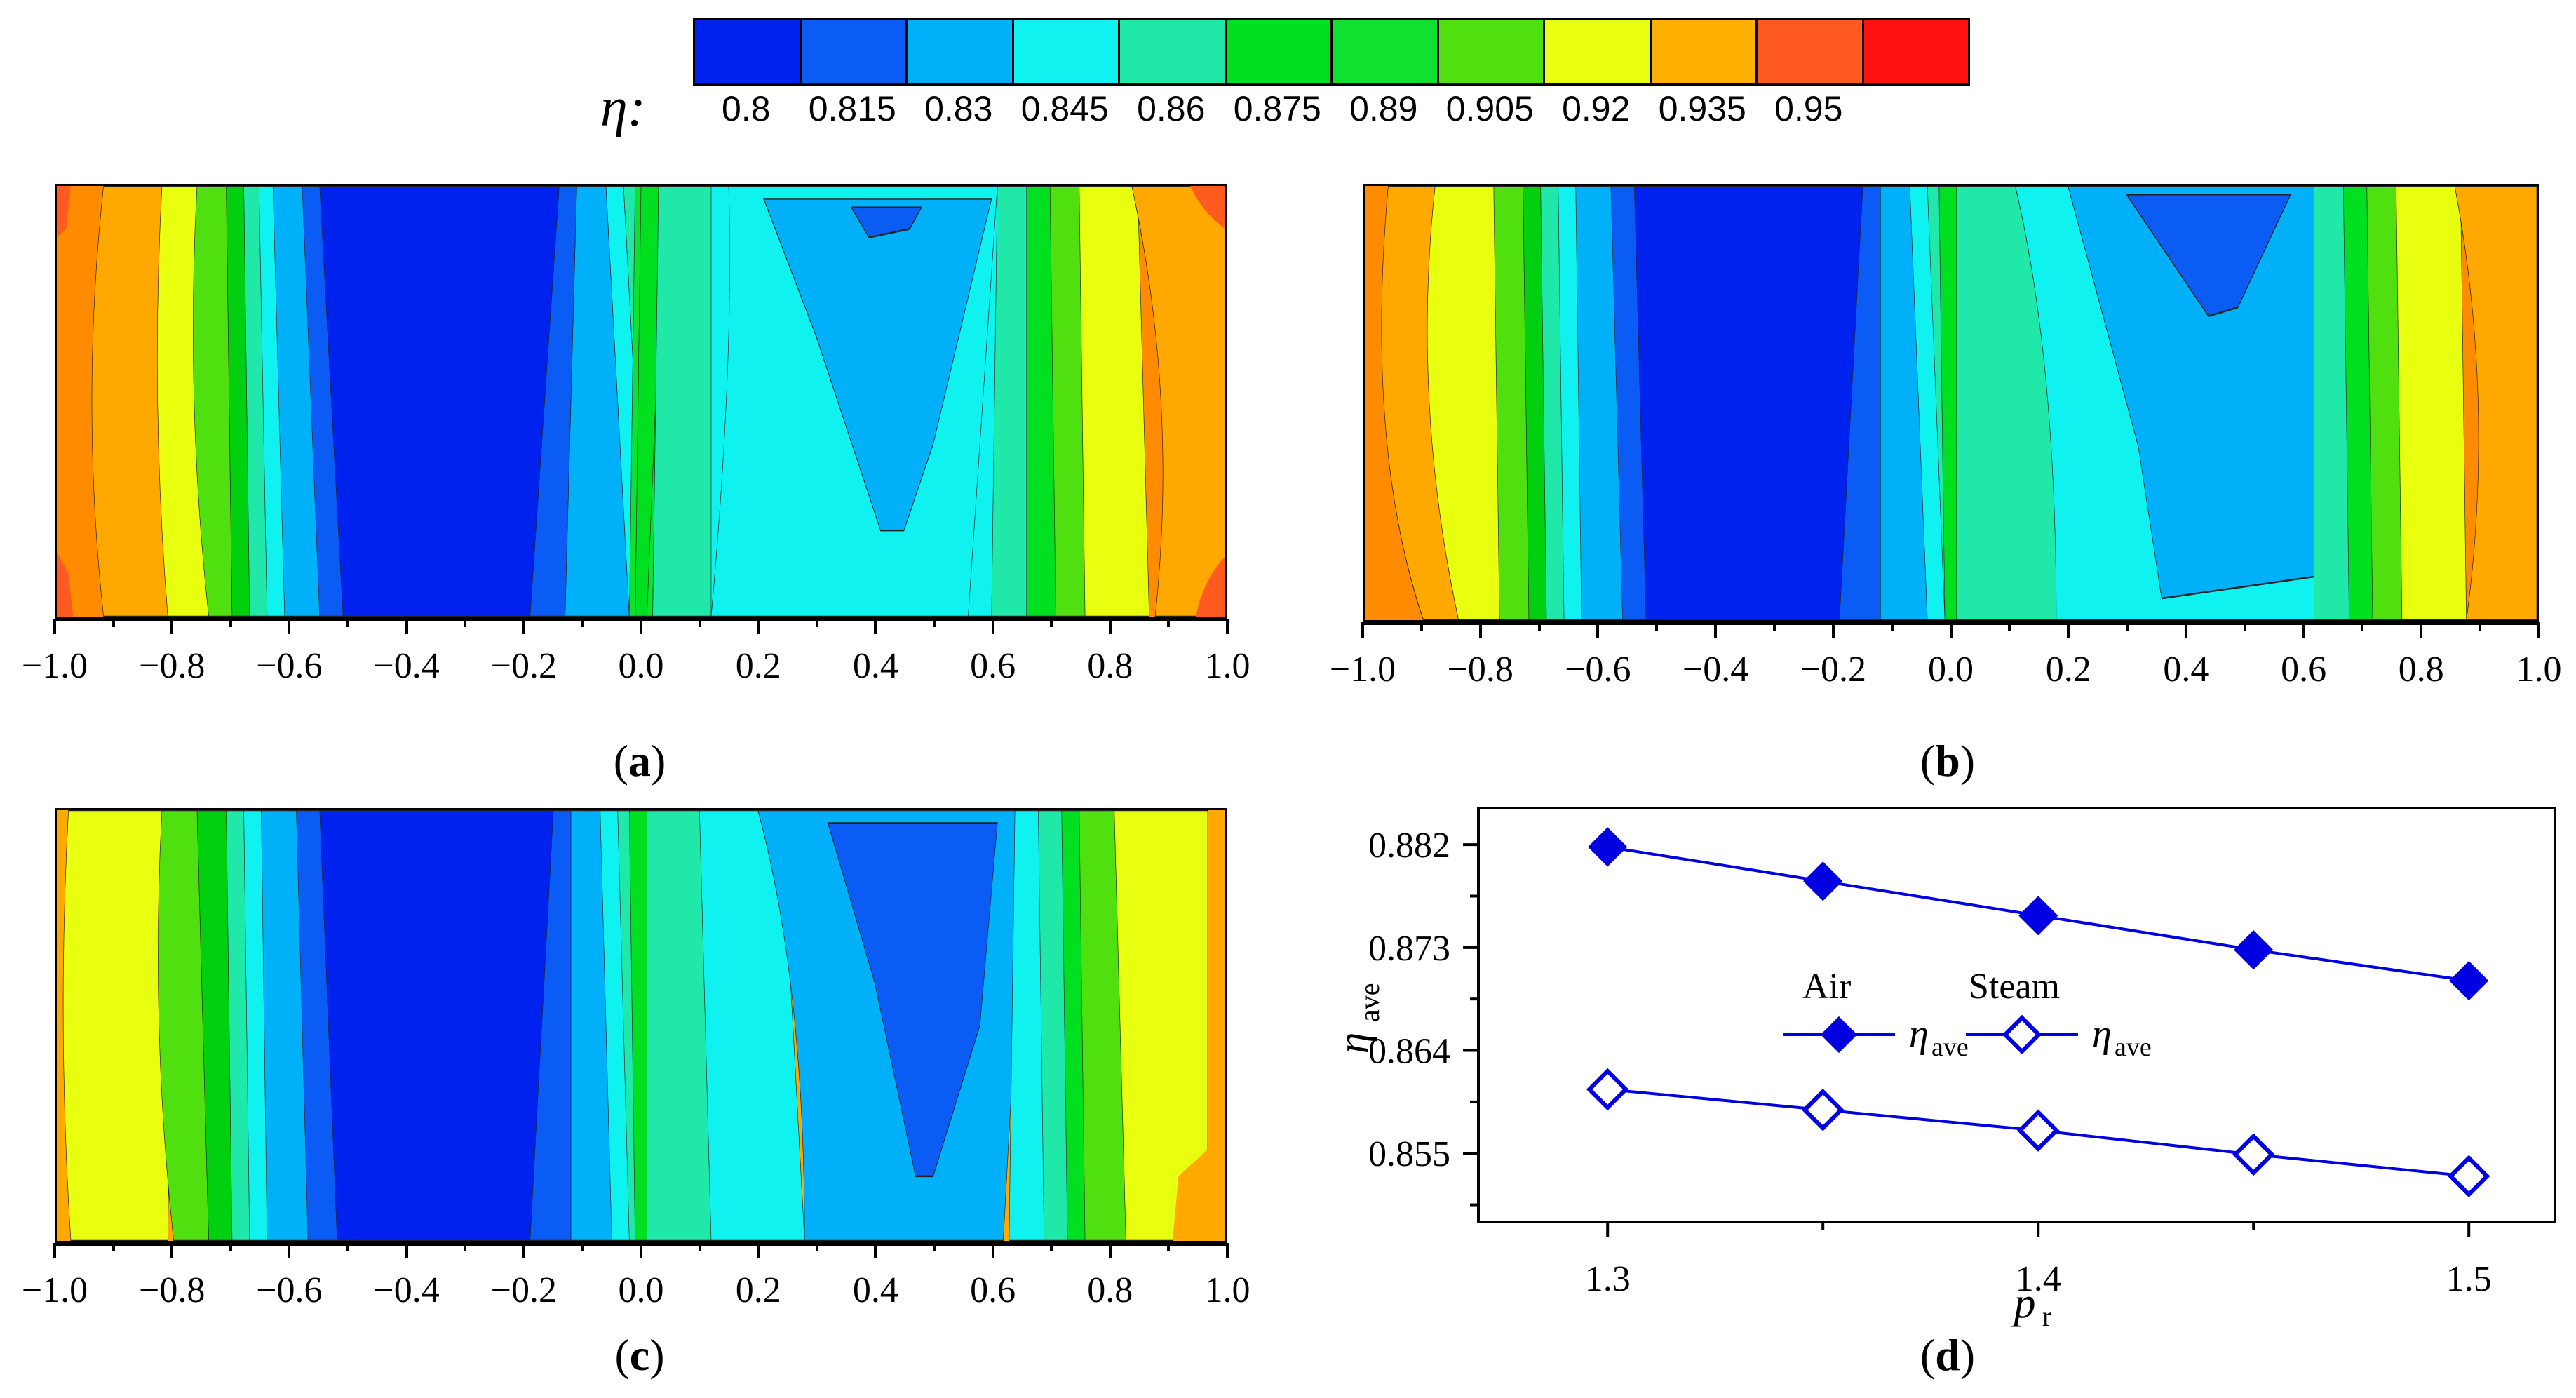 The width and height of the screenshot is (2576, 1398). Describe the element at coordinates (1369, 1002) in the screenshot. I see `y-axis-label-sub: ave` at that location.